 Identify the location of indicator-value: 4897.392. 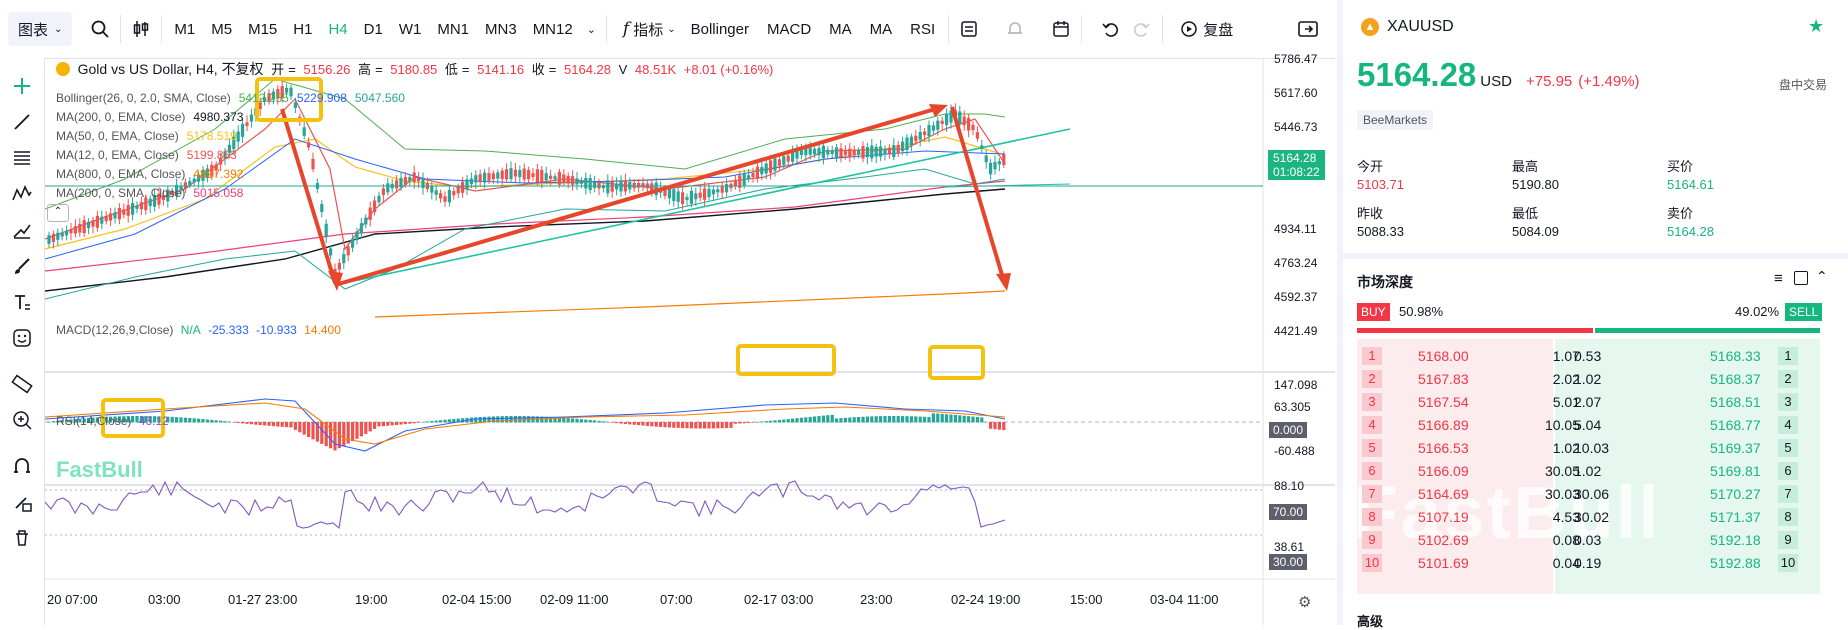
(218, 174).